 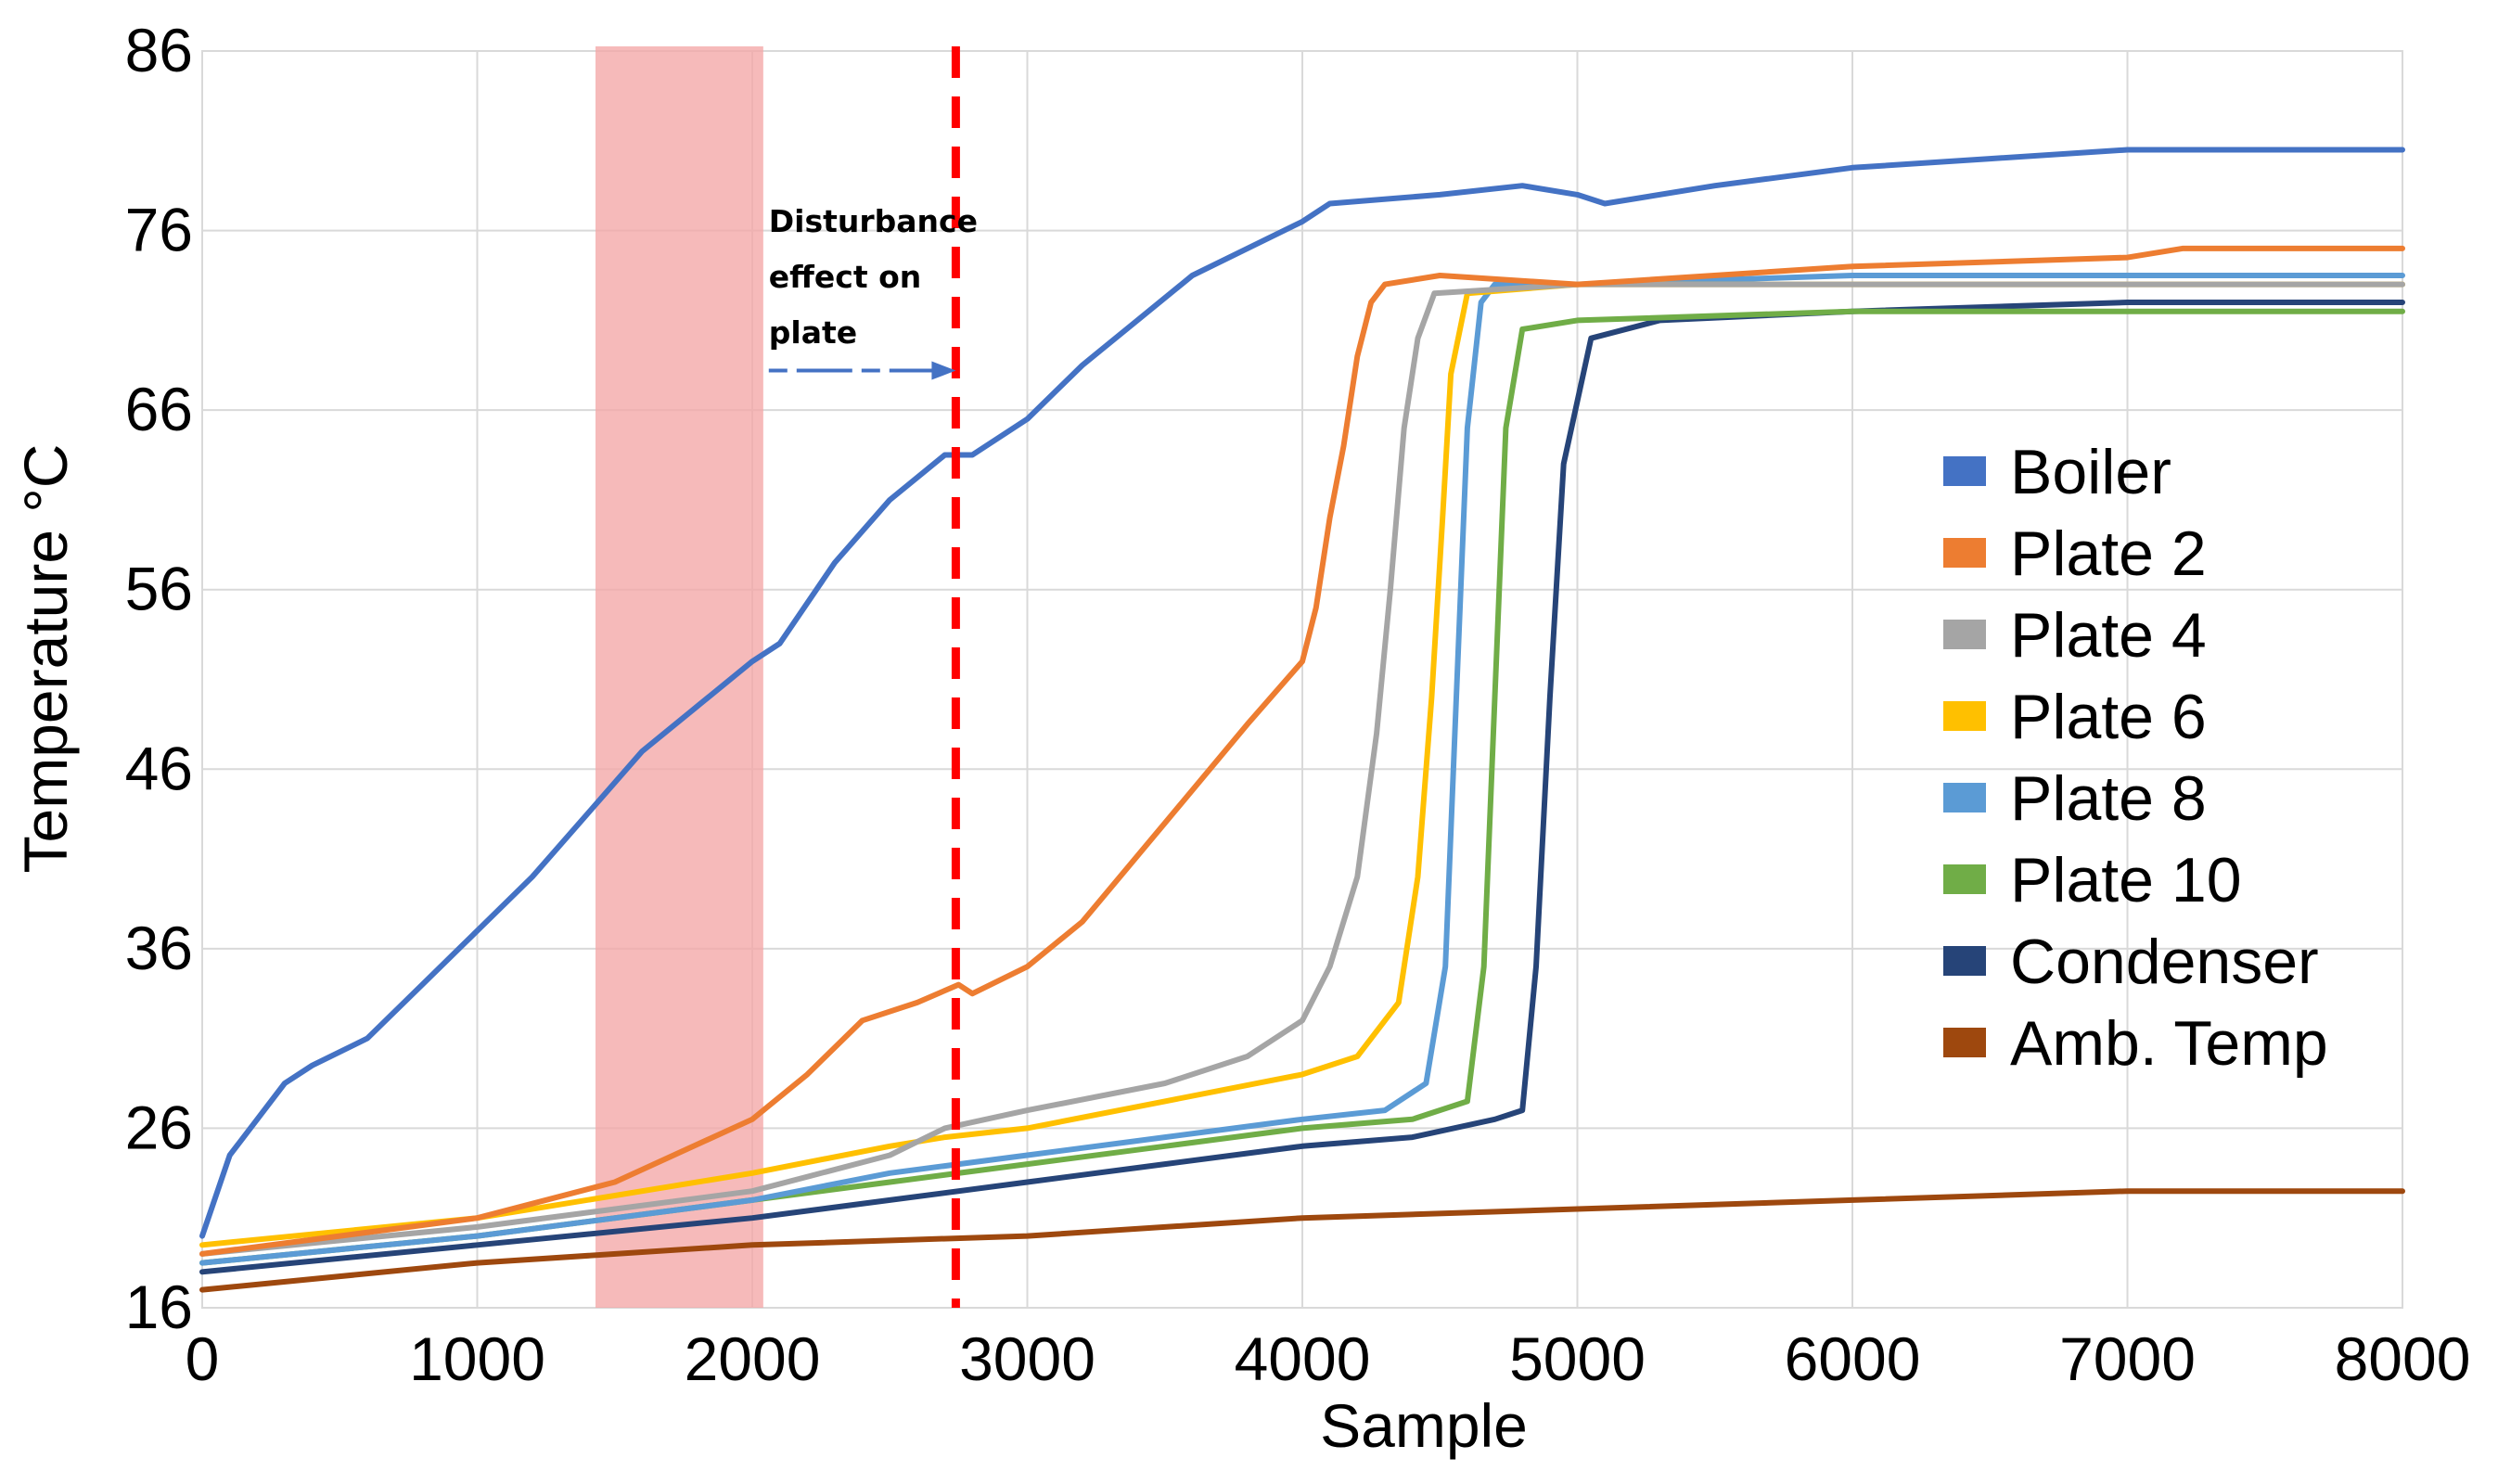 I want to click on x-tick-label: 0, so click(x=203, y=1358).